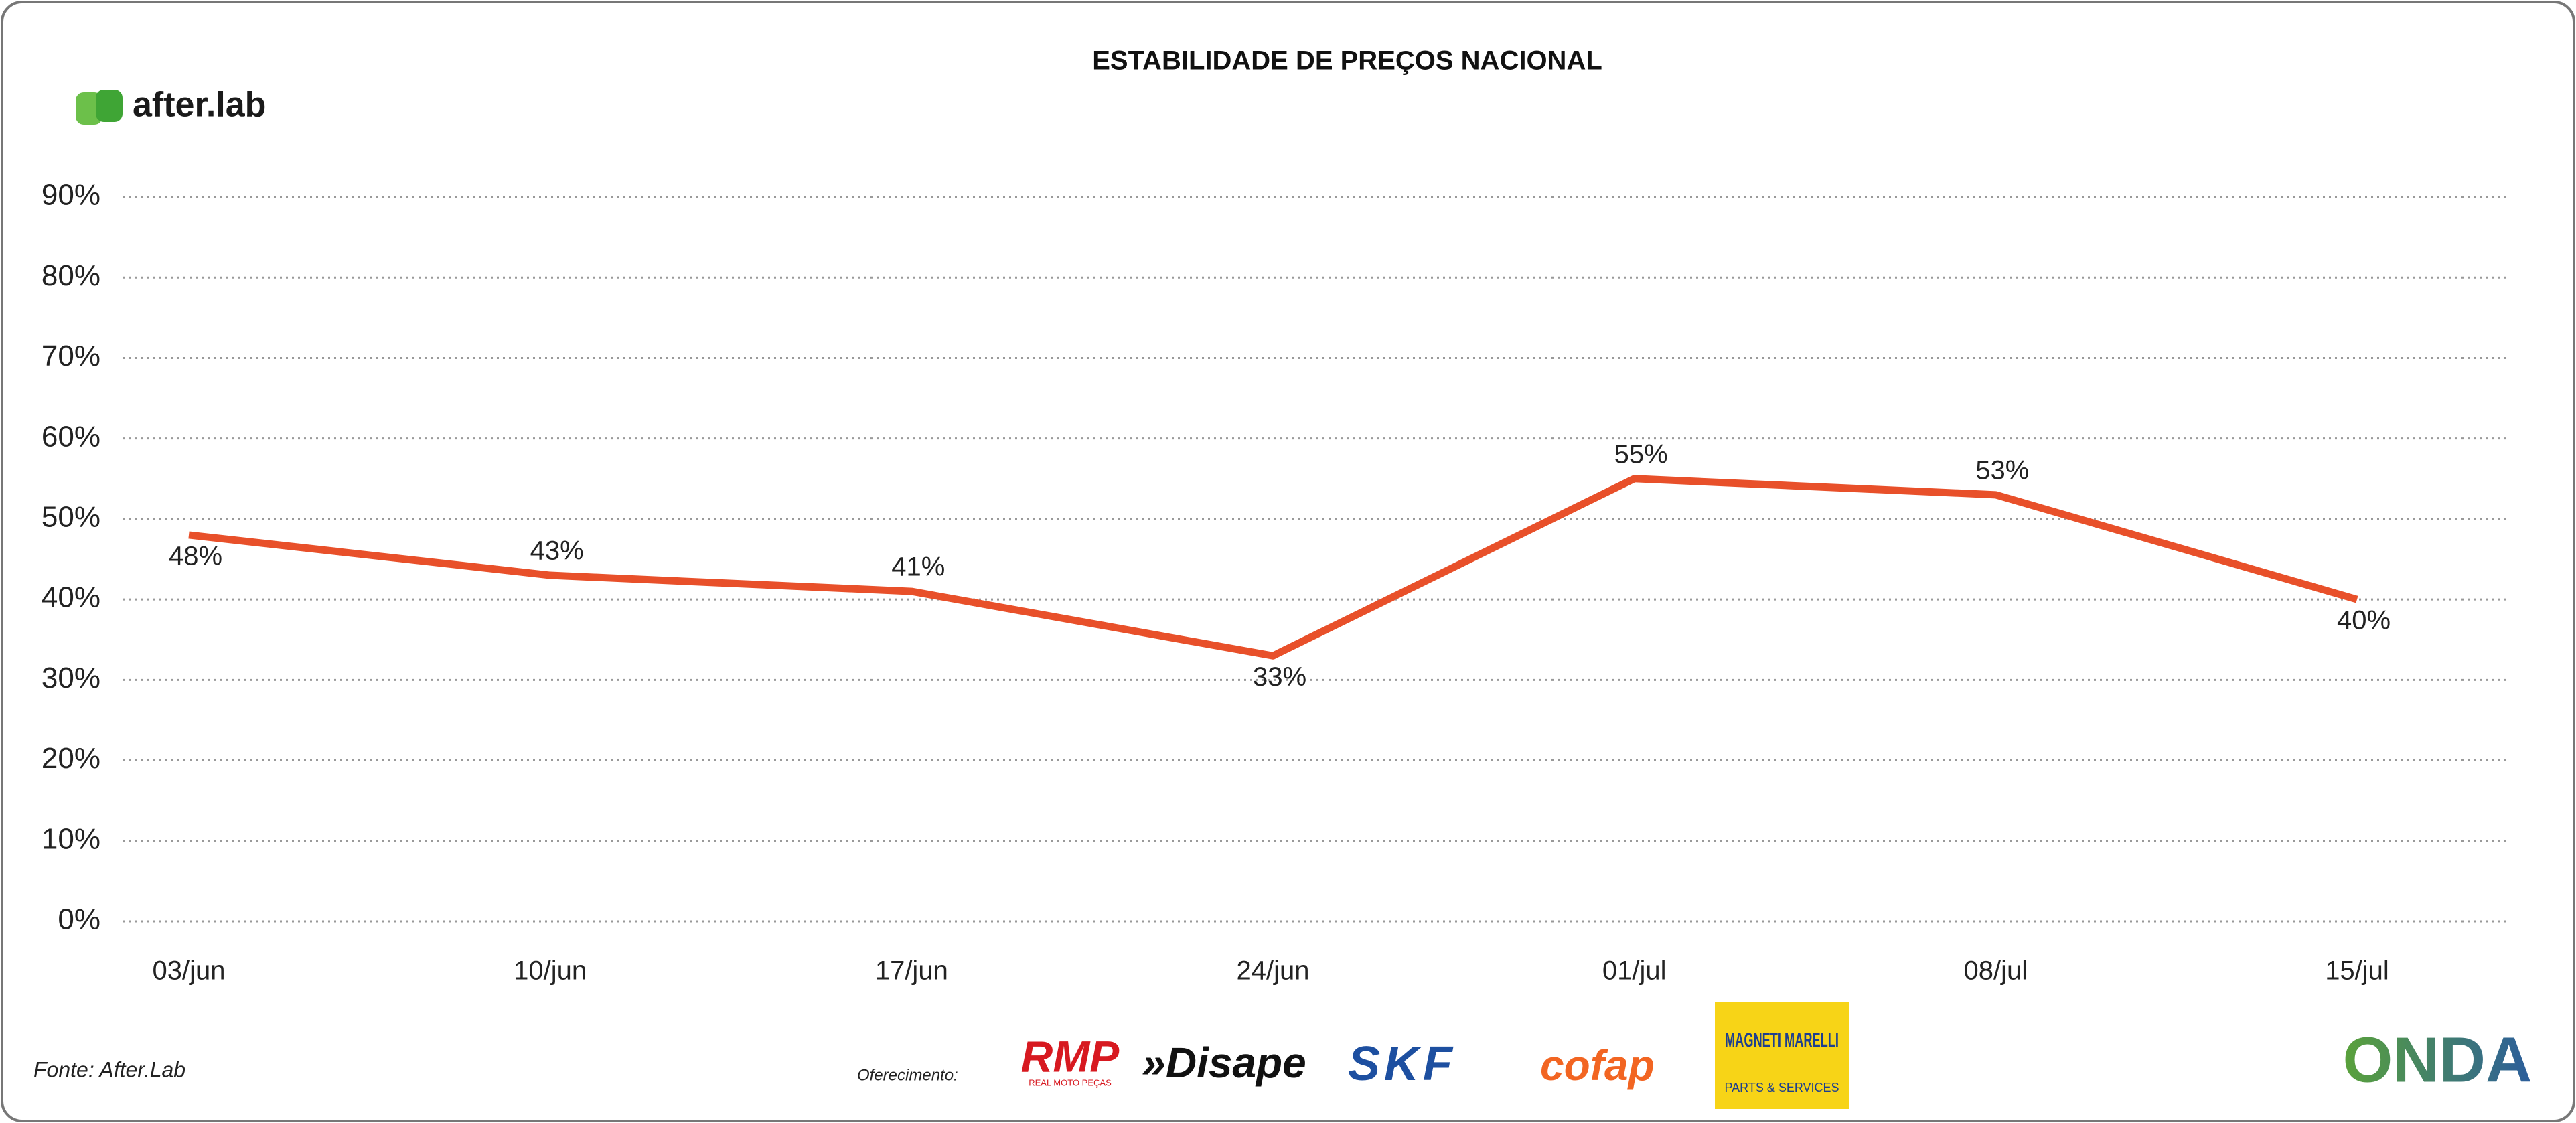 The width and height of the screenshot is (2576, 1123). What do you see at coordinates (71, 436) in the screenshot?
I see `y-tick-label: 60%` at bounding box center [71, 436].